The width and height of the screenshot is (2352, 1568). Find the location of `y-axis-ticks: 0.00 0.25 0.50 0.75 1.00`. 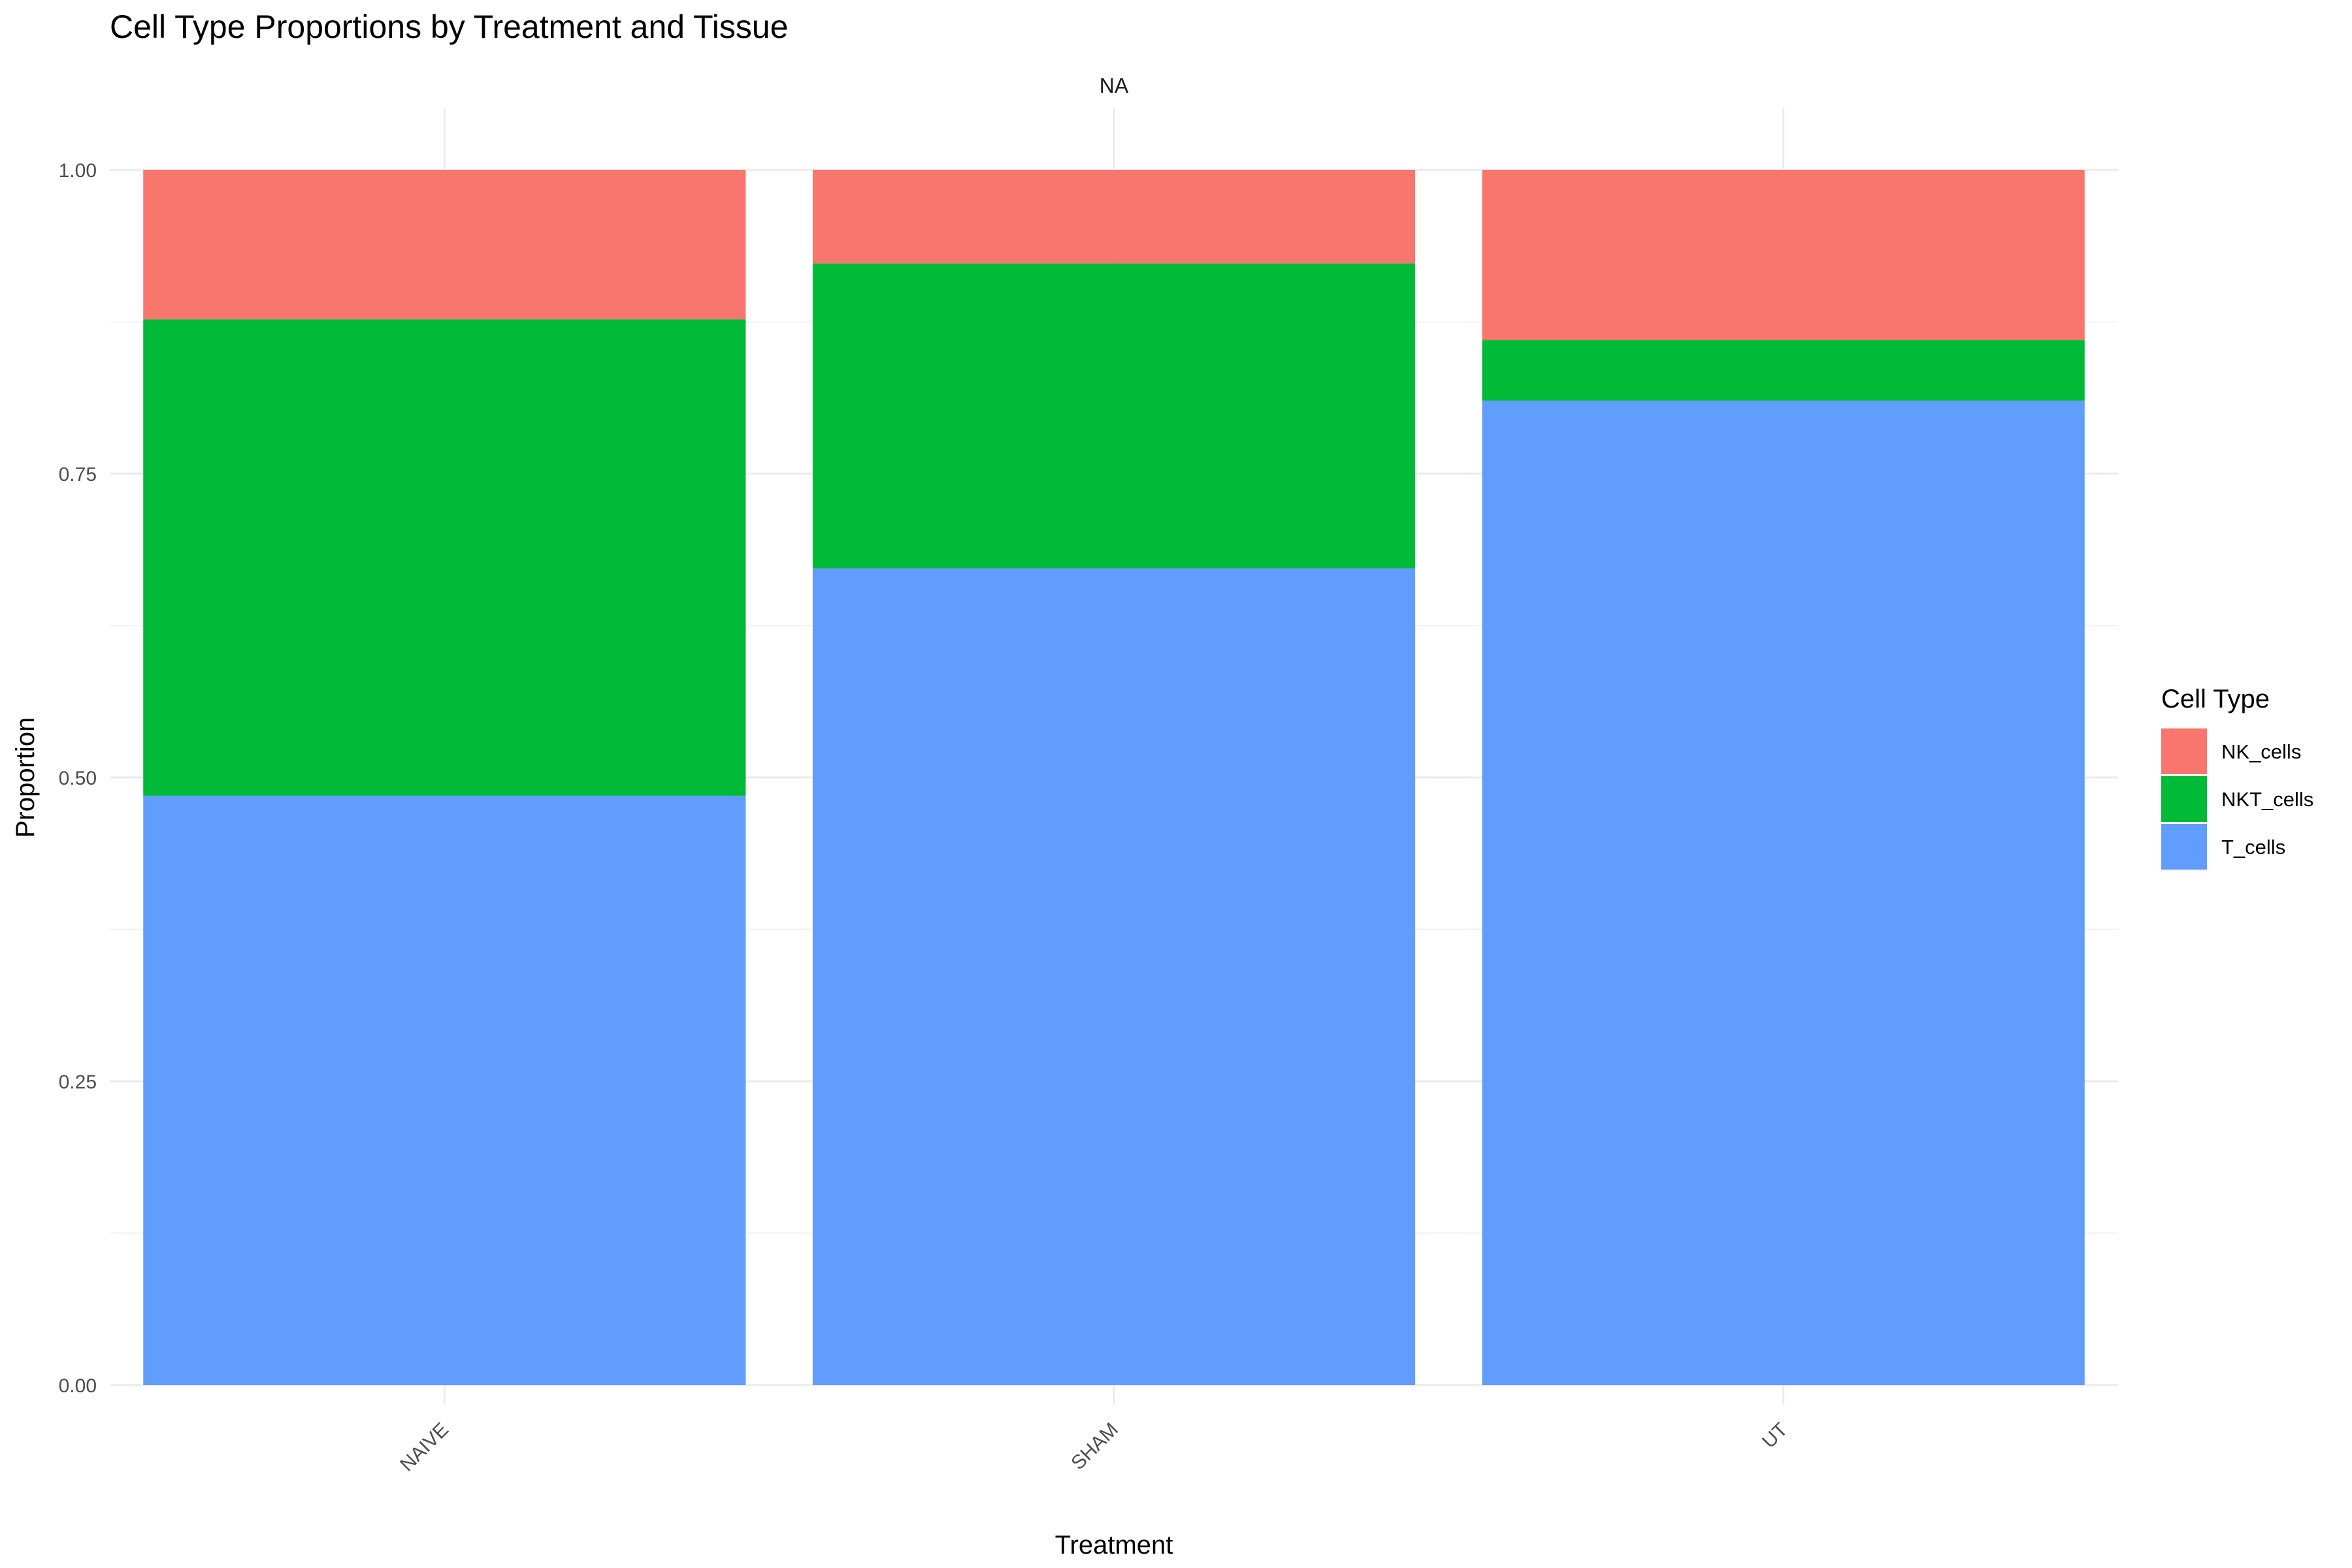

y-axis-ticks: 0.00 0.25 0.50 0.75 1.00 is located at coordinates (78, 778).